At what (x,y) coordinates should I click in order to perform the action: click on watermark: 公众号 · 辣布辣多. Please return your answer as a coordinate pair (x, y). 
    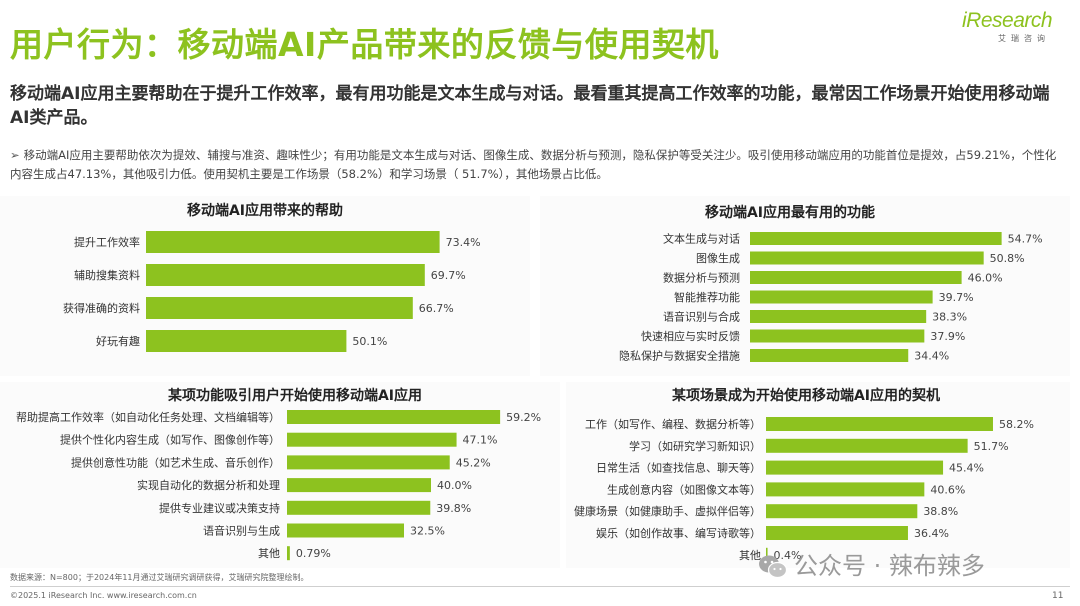
    Looking at the image, I should click on (871, 563).